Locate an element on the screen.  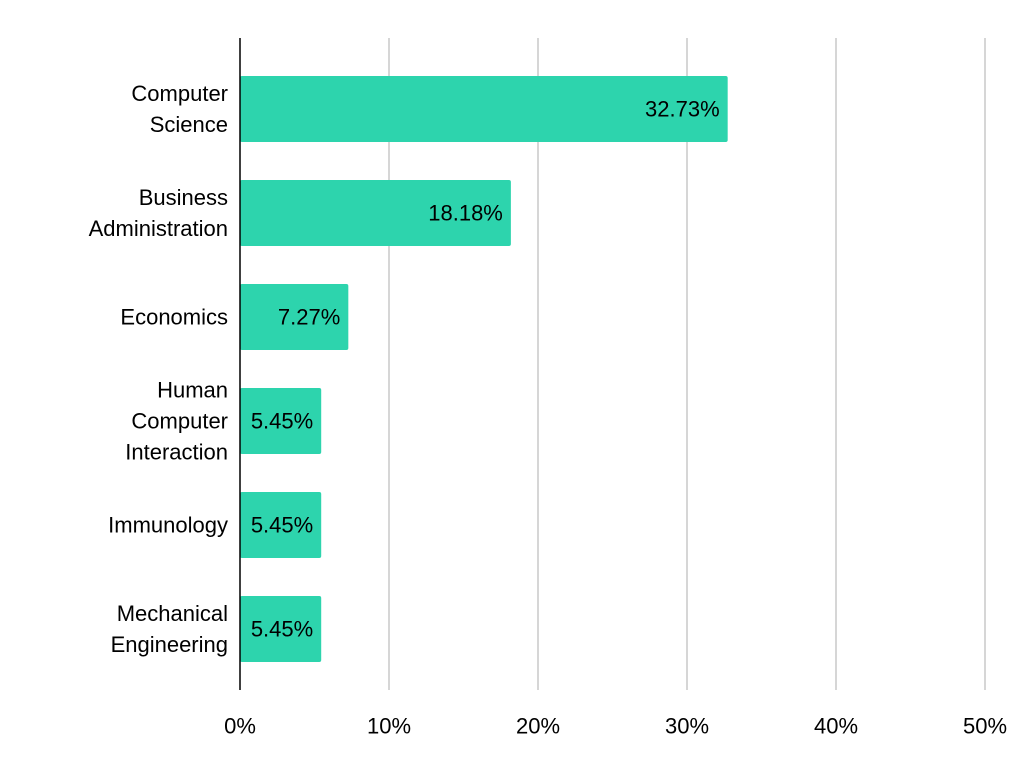
x-tick-label: 0% is located at coordinates (240, 726).